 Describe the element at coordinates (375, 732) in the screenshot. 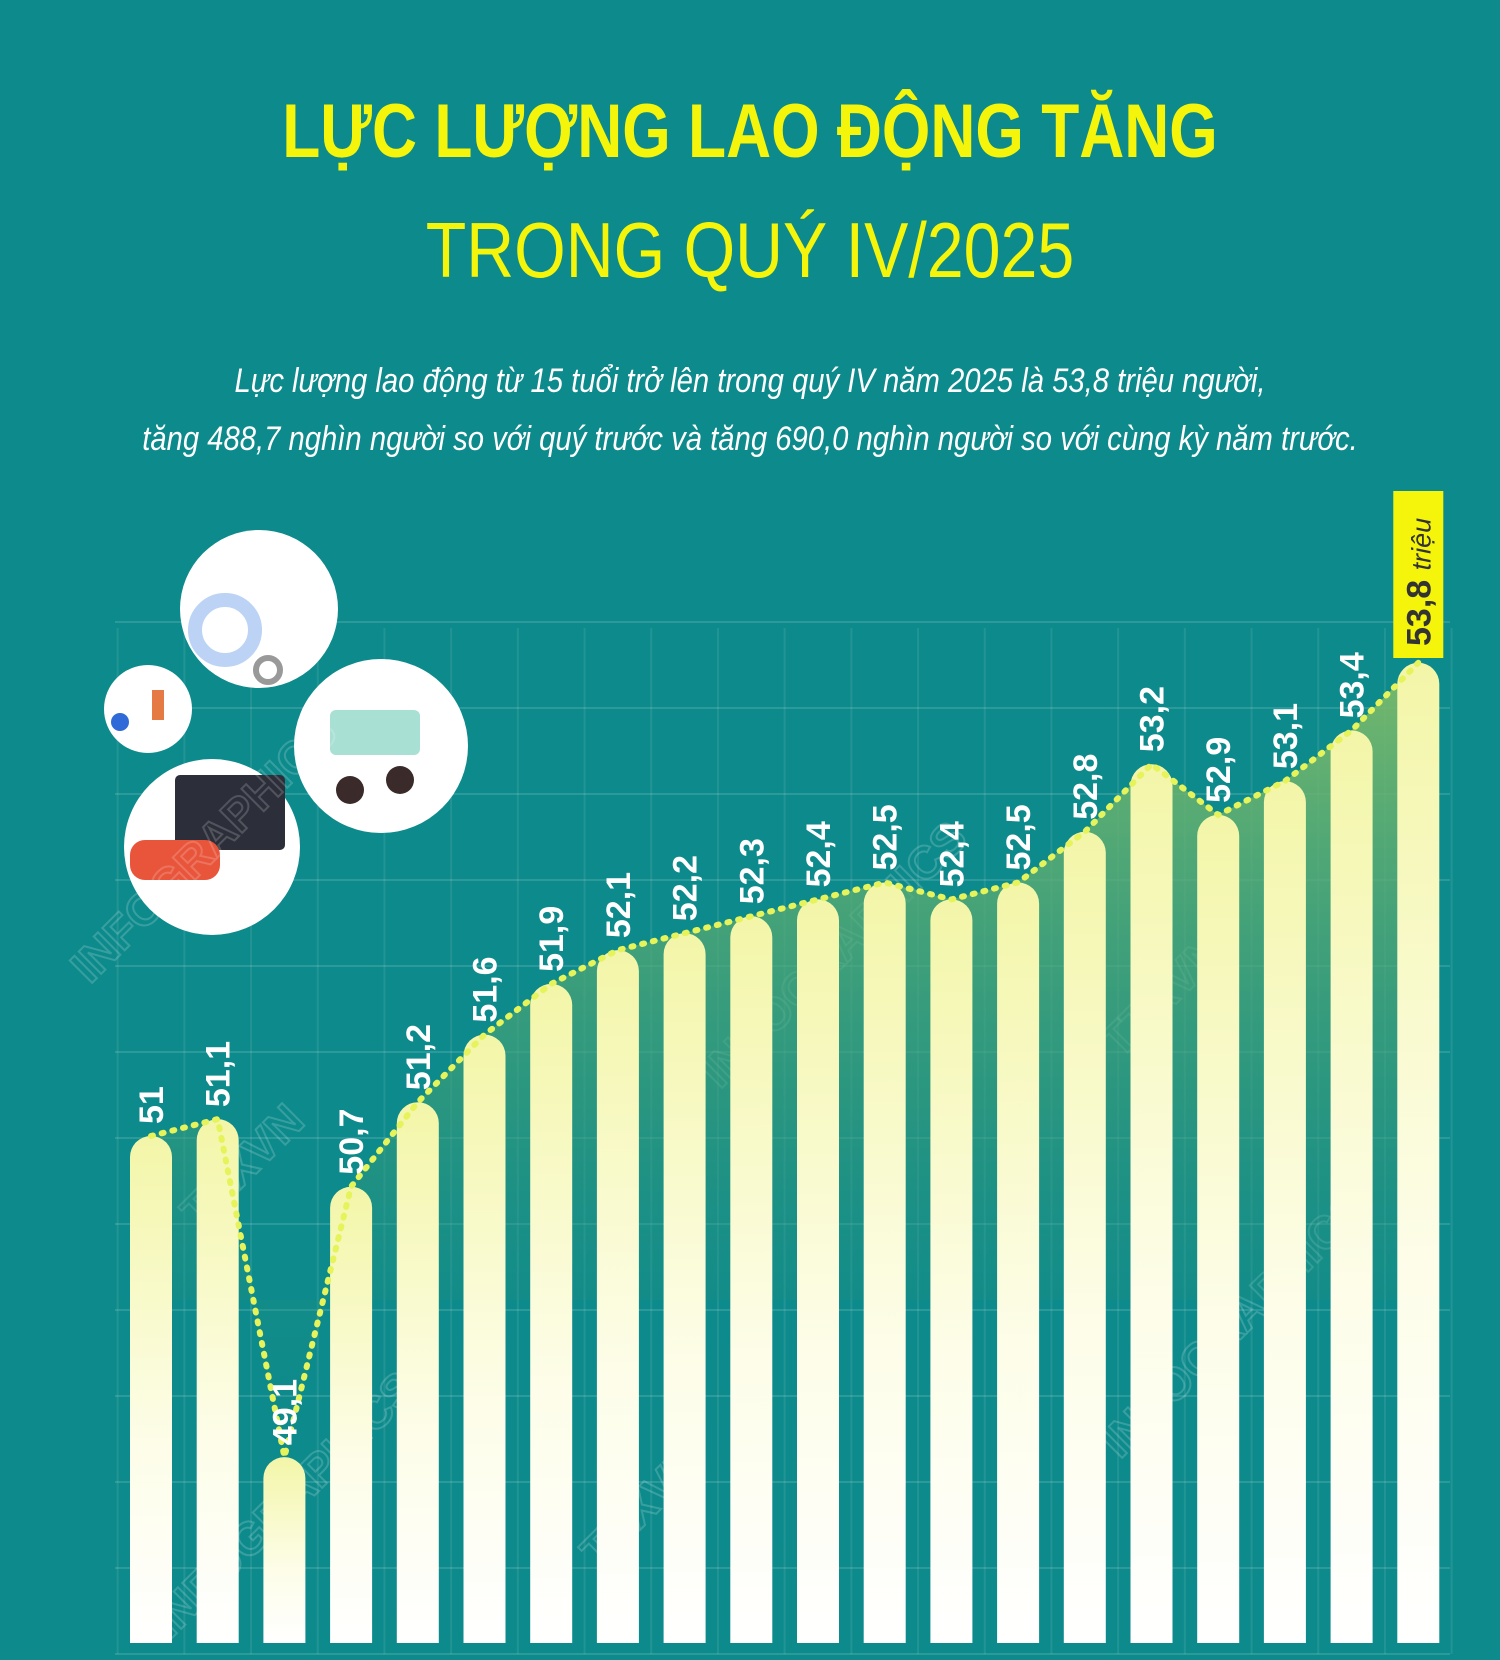

I see `card-icon` at that location.